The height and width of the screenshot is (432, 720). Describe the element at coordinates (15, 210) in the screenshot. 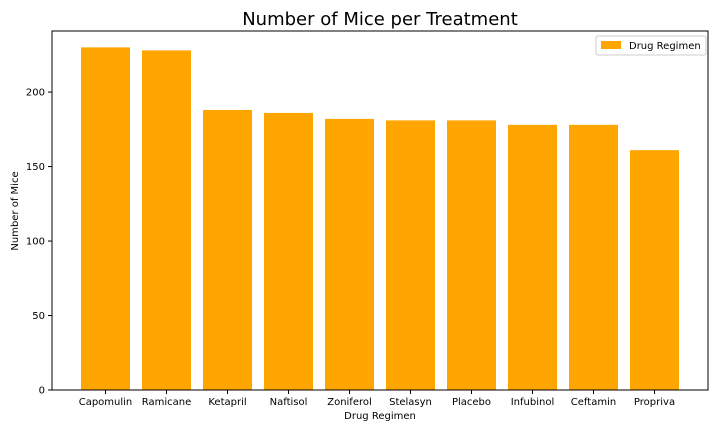

I see `y-axis-label: Number of Mice` at that location.